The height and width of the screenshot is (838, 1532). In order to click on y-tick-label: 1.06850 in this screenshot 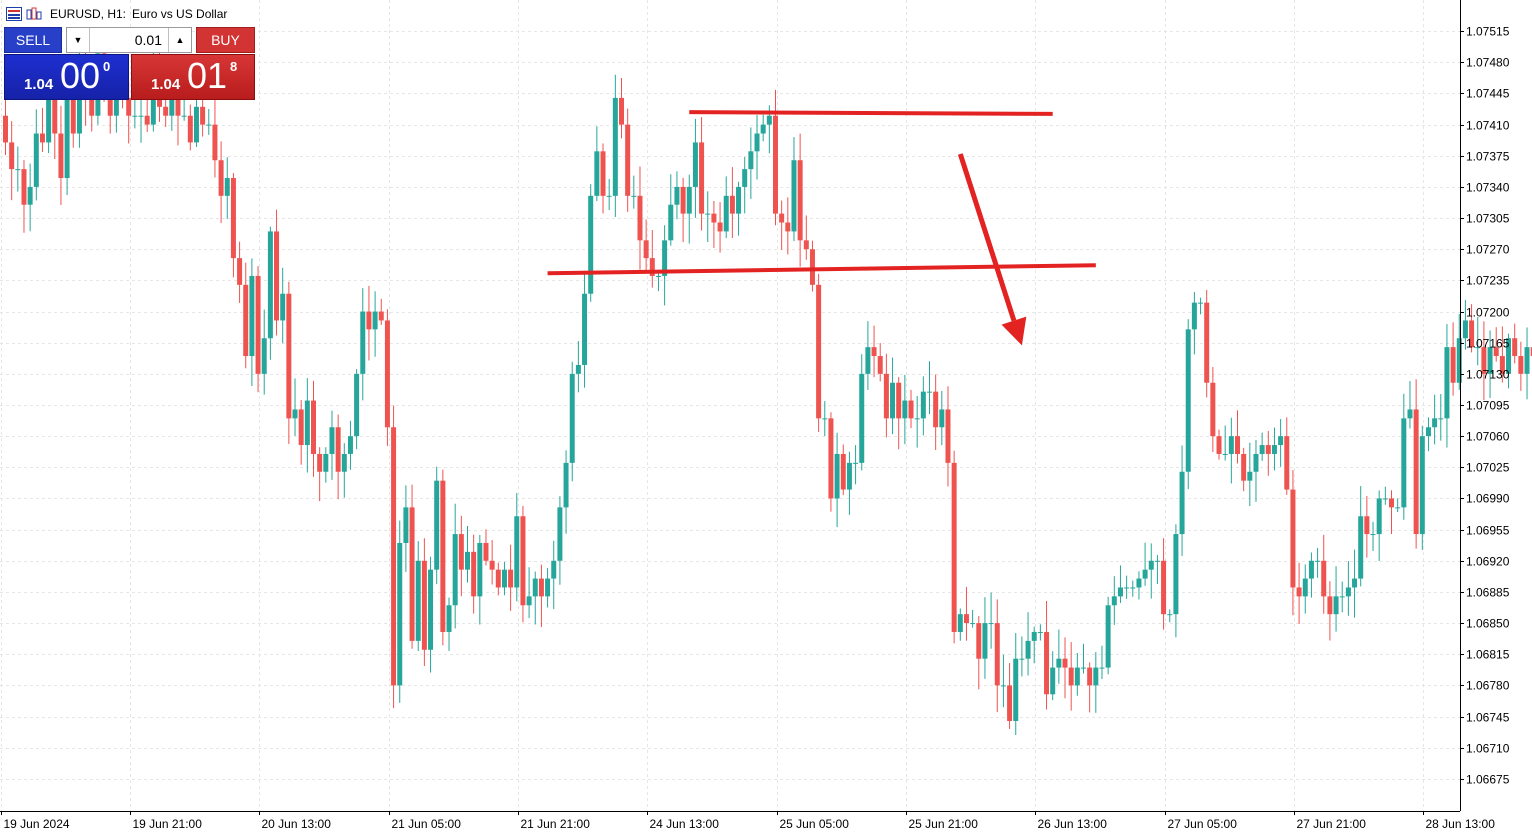, I will do `click(1488, 624)`.